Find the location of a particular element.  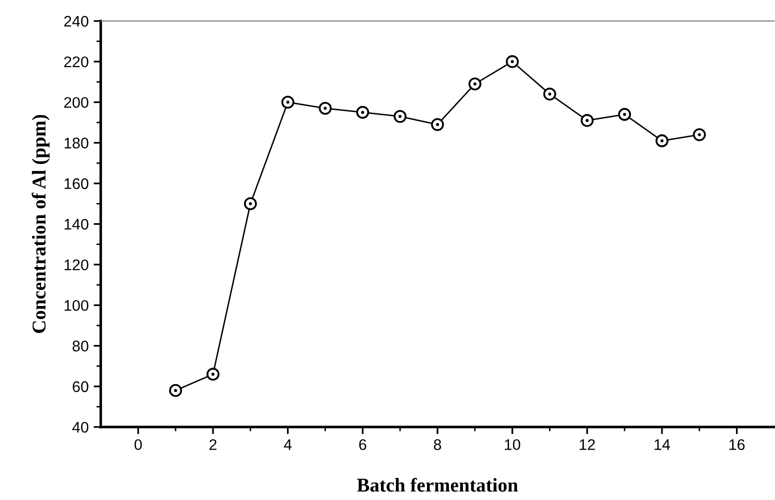

x-tick-label: 2 is located at coordinates (213, 444).